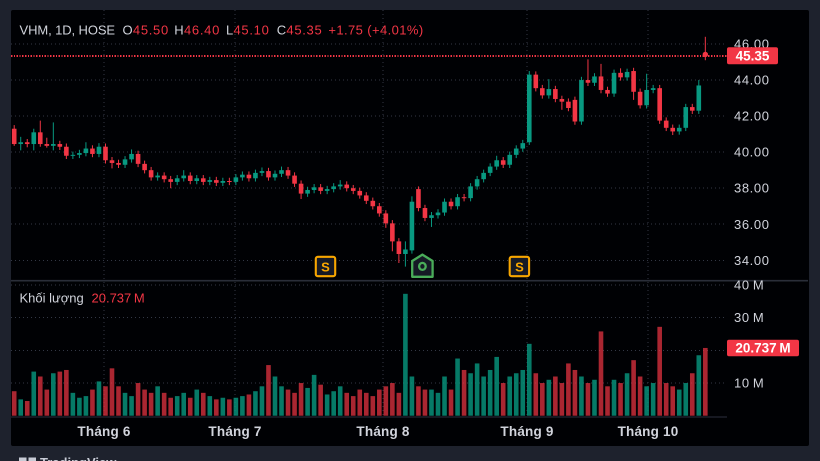  Describe the element at coordinates (202, 30) in the screenshot. I see `svg-text: 46.40` at that location.